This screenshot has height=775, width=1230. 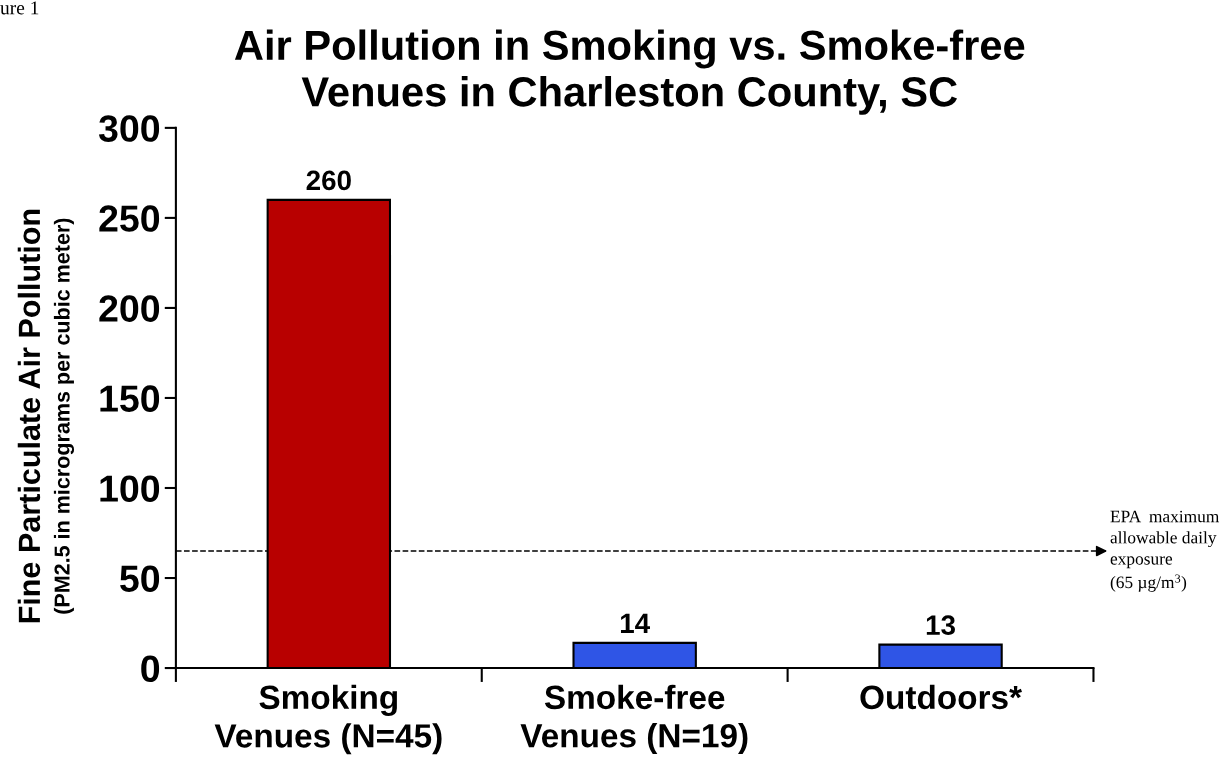 What do you see at coordinates (328, 719) in the screenshot?
I see `x-tick-label: Smoking Venues (N=45)` at bounding box center [328, 719].